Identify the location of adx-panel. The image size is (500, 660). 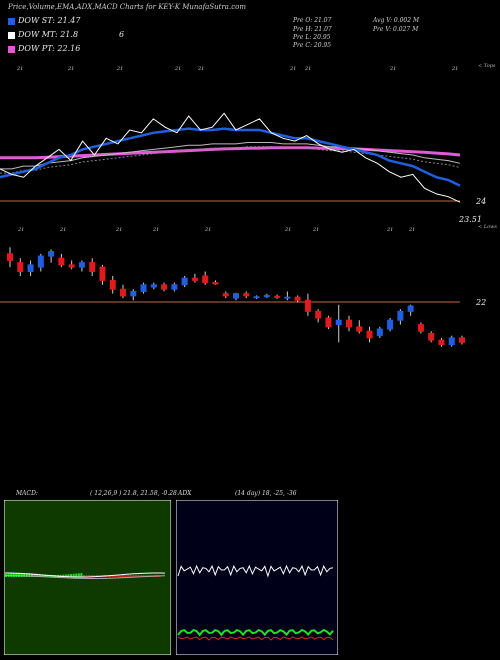
(257, 577).